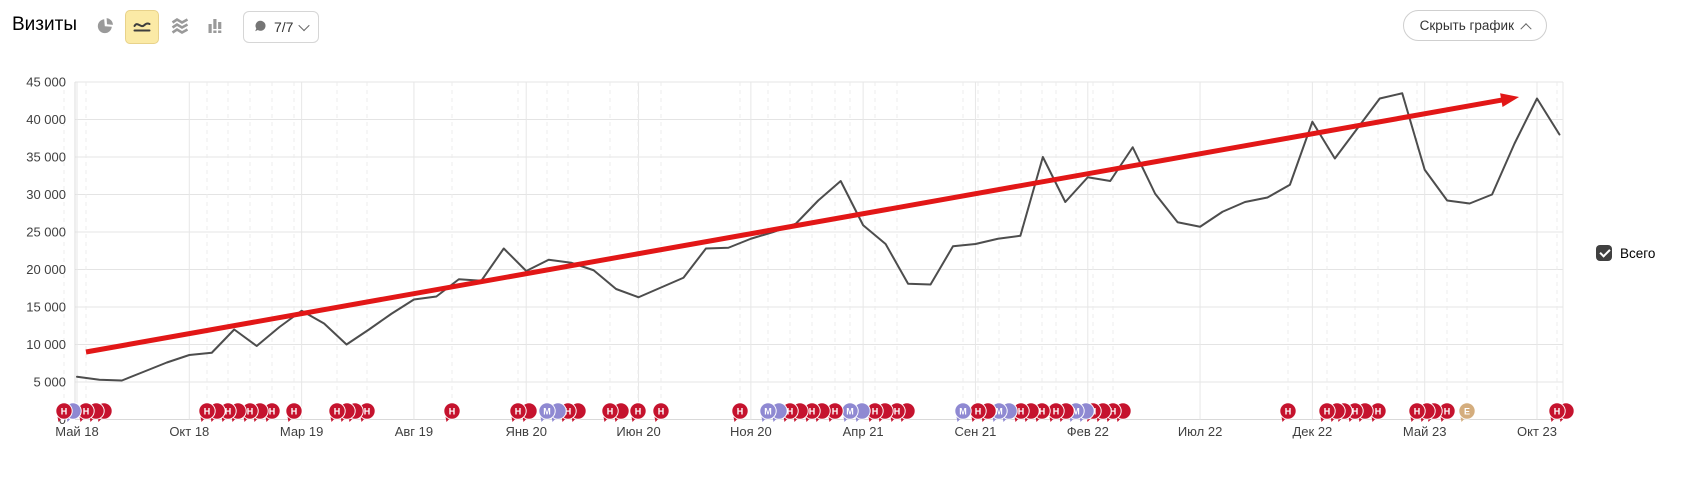 This screenshot has width=1699, height=493. I want to click on stacked-areas-icon, so click(180, 27).